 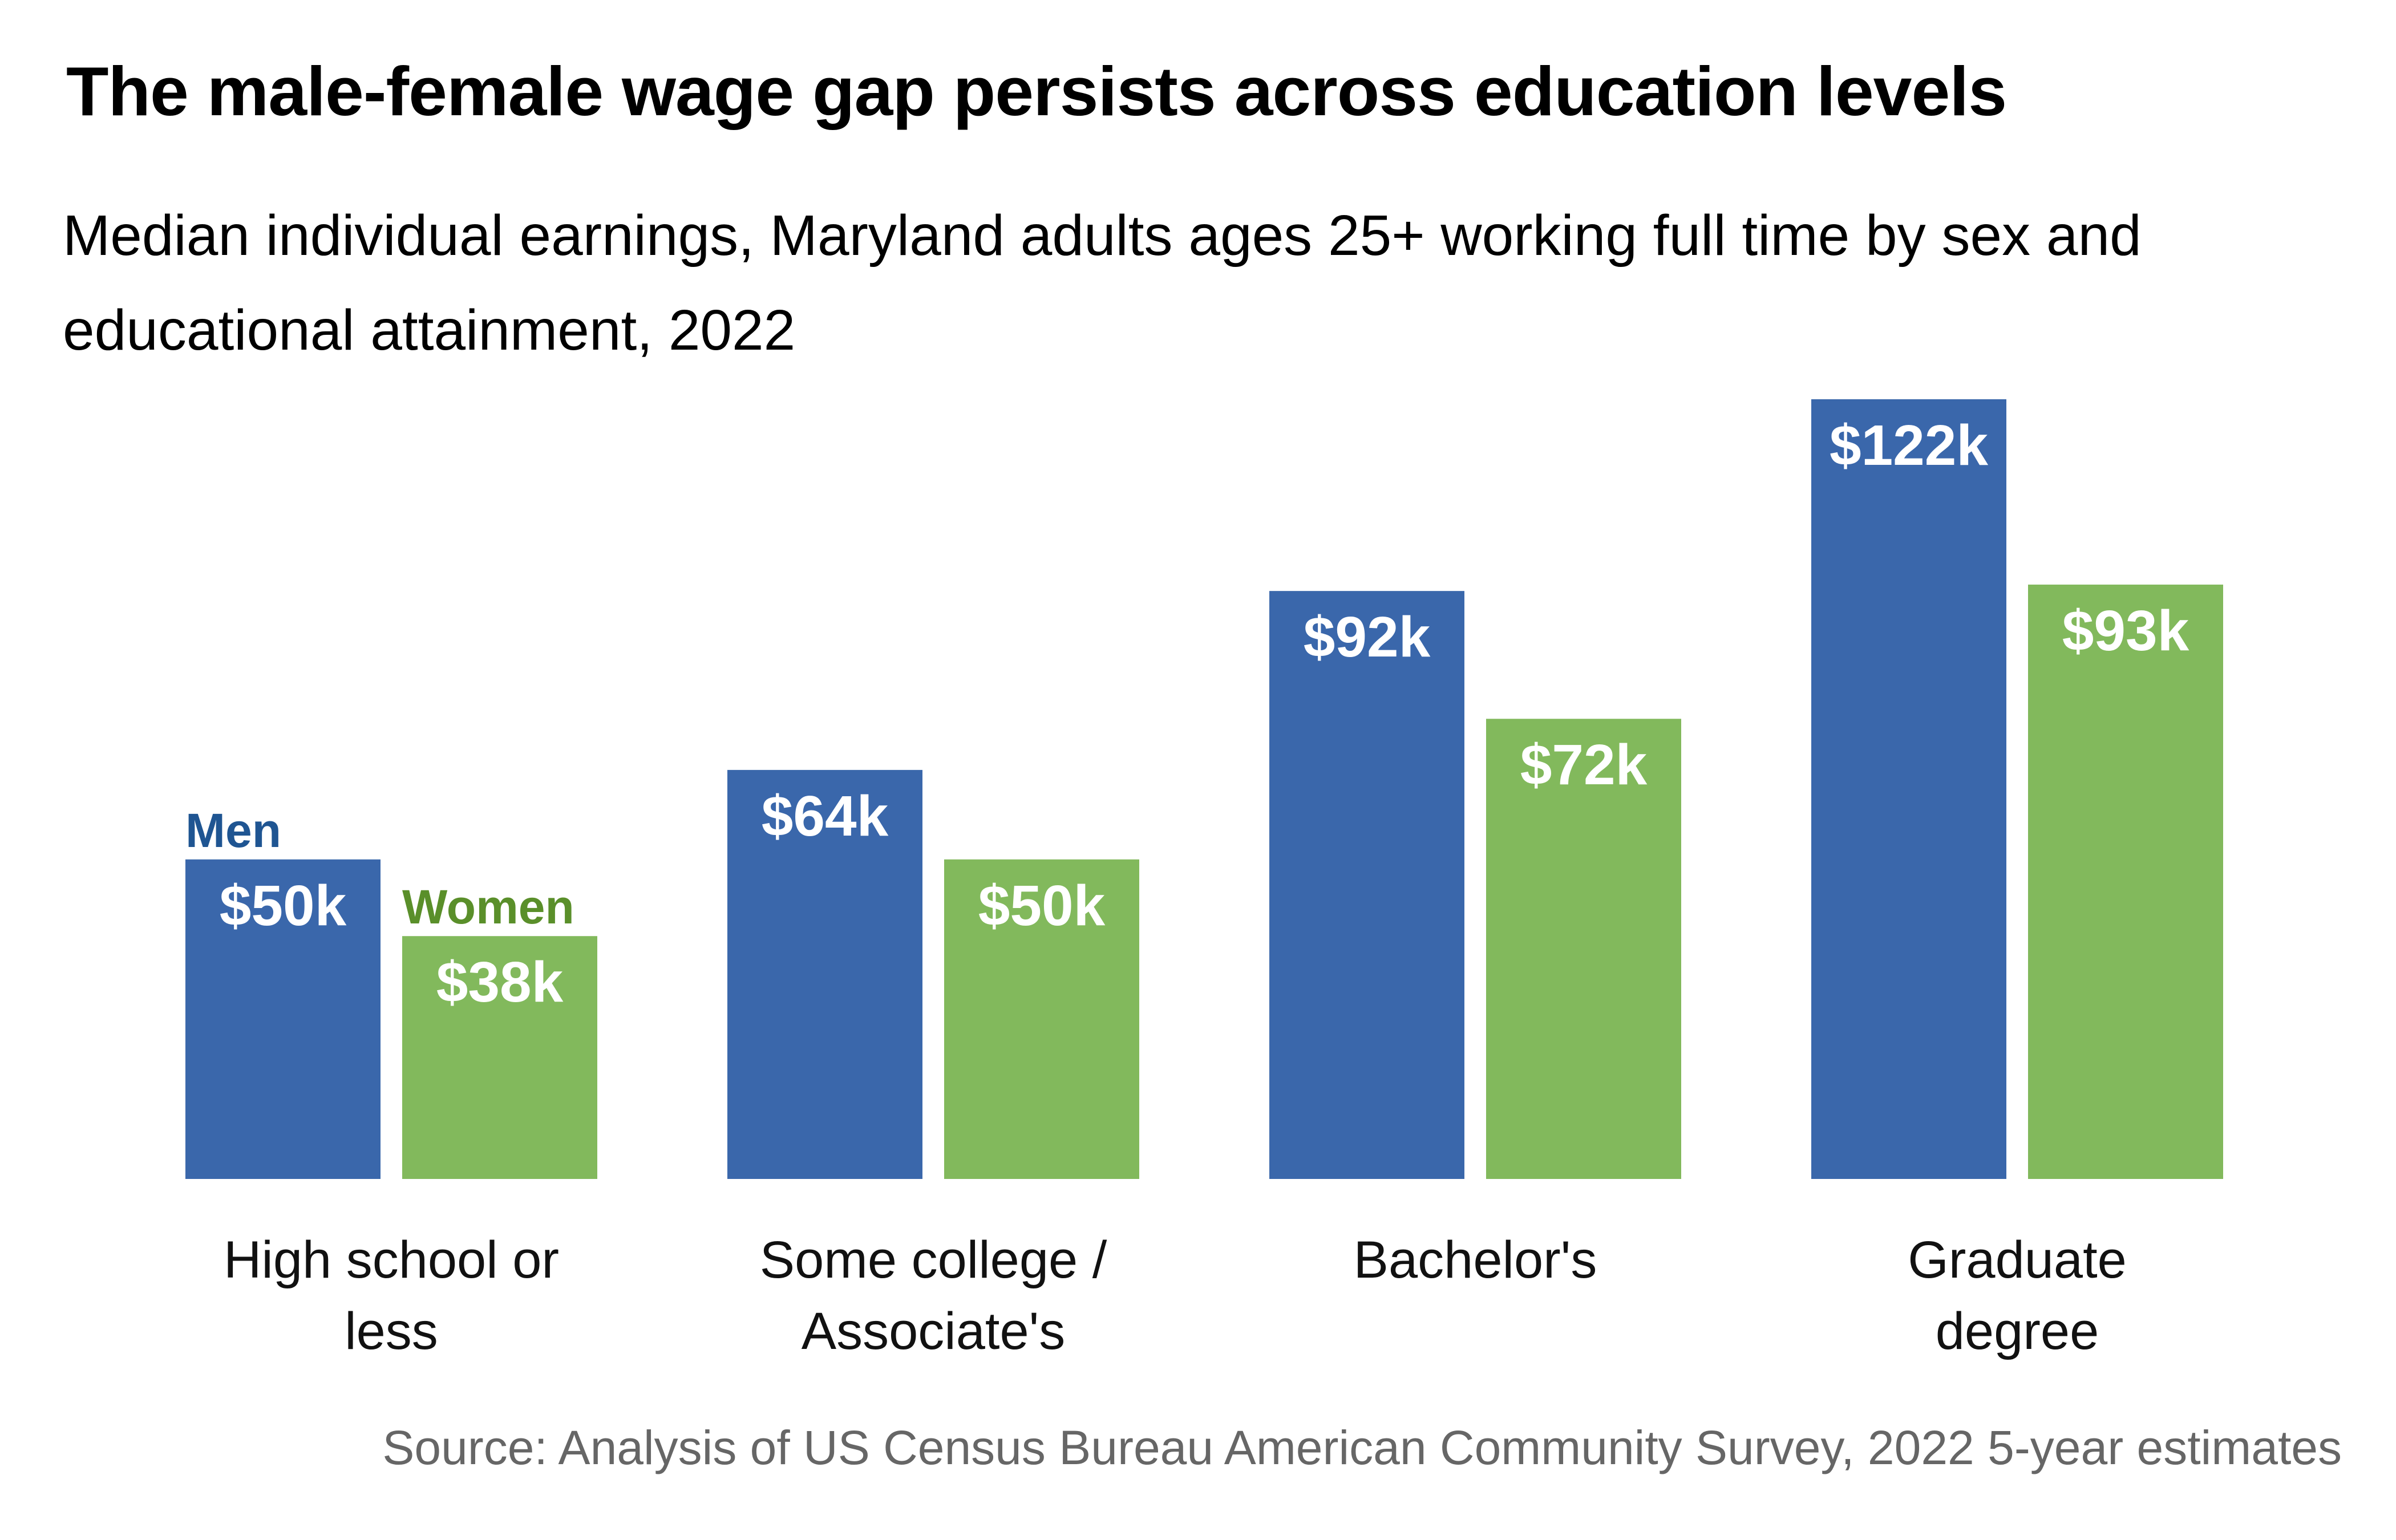 What do you see at coordinates (1584, 765) in the screenshot?
I see `data-label-women-2: $72k` at bounding box center [1584, 765].